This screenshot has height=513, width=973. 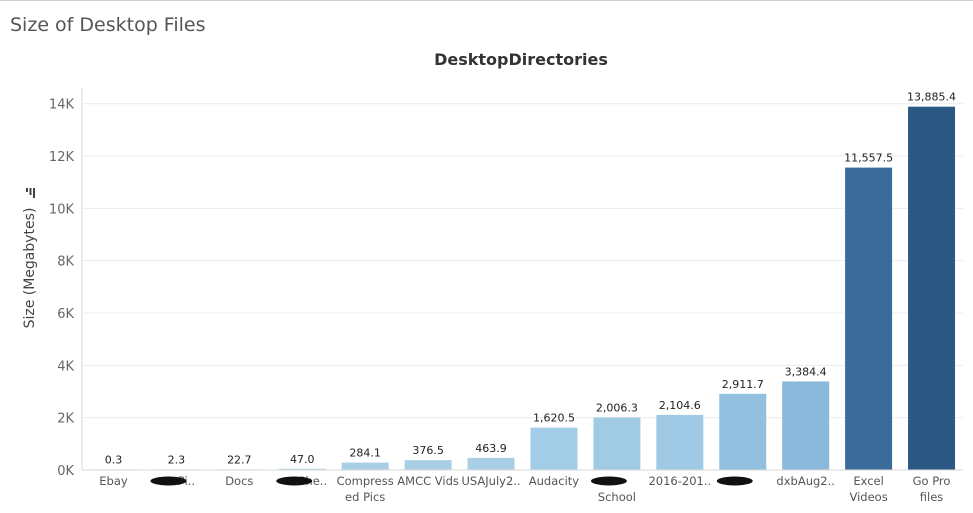 I want to click on y-tick-label: 4K, so click(x=65, y=366).